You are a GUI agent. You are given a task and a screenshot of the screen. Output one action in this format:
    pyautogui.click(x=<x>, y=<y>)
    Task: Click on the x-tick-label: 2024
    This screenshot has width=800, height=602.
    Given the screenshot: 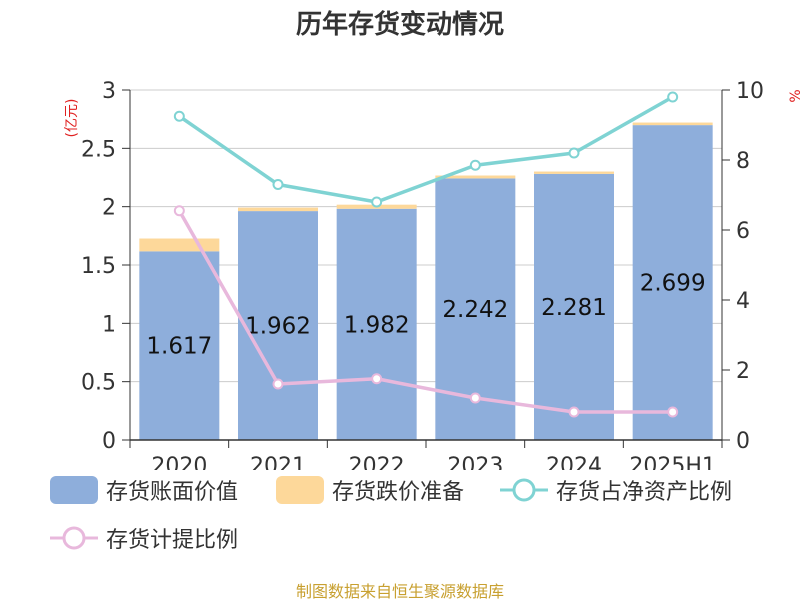 What is the action you would take?
    pyautogui.click(x=574, y=462)
    